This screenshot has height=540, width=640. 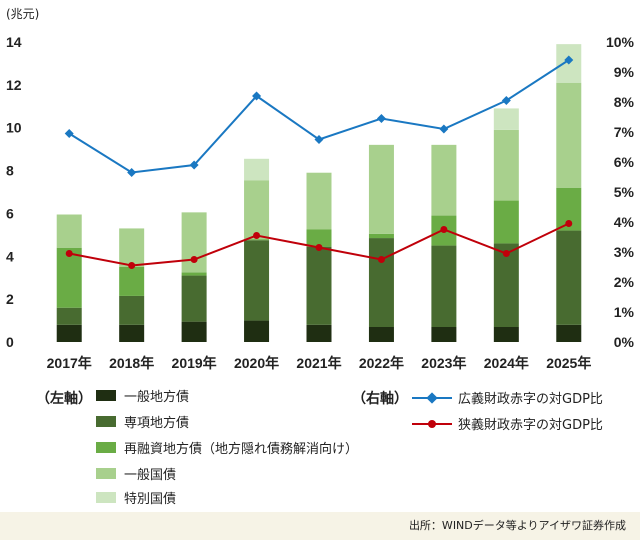 What do you see at coordinates (380, 399) in the screenshot?
I see `legend-right-axis-title: （右軸）` at bounding box center [380, 399].